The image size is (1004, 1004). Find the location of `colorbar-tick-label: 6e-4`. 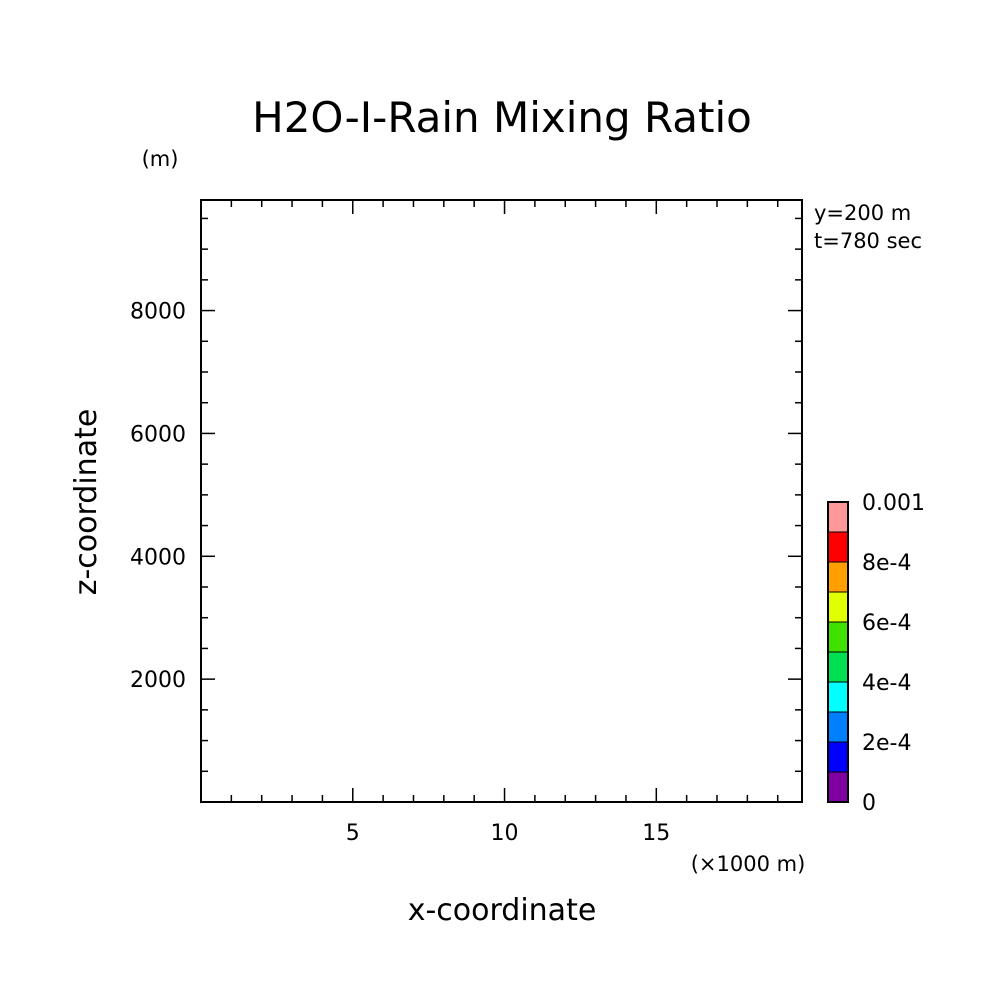

colorbar-tick-label: 6e-4 is located at coordinates (886, 623).